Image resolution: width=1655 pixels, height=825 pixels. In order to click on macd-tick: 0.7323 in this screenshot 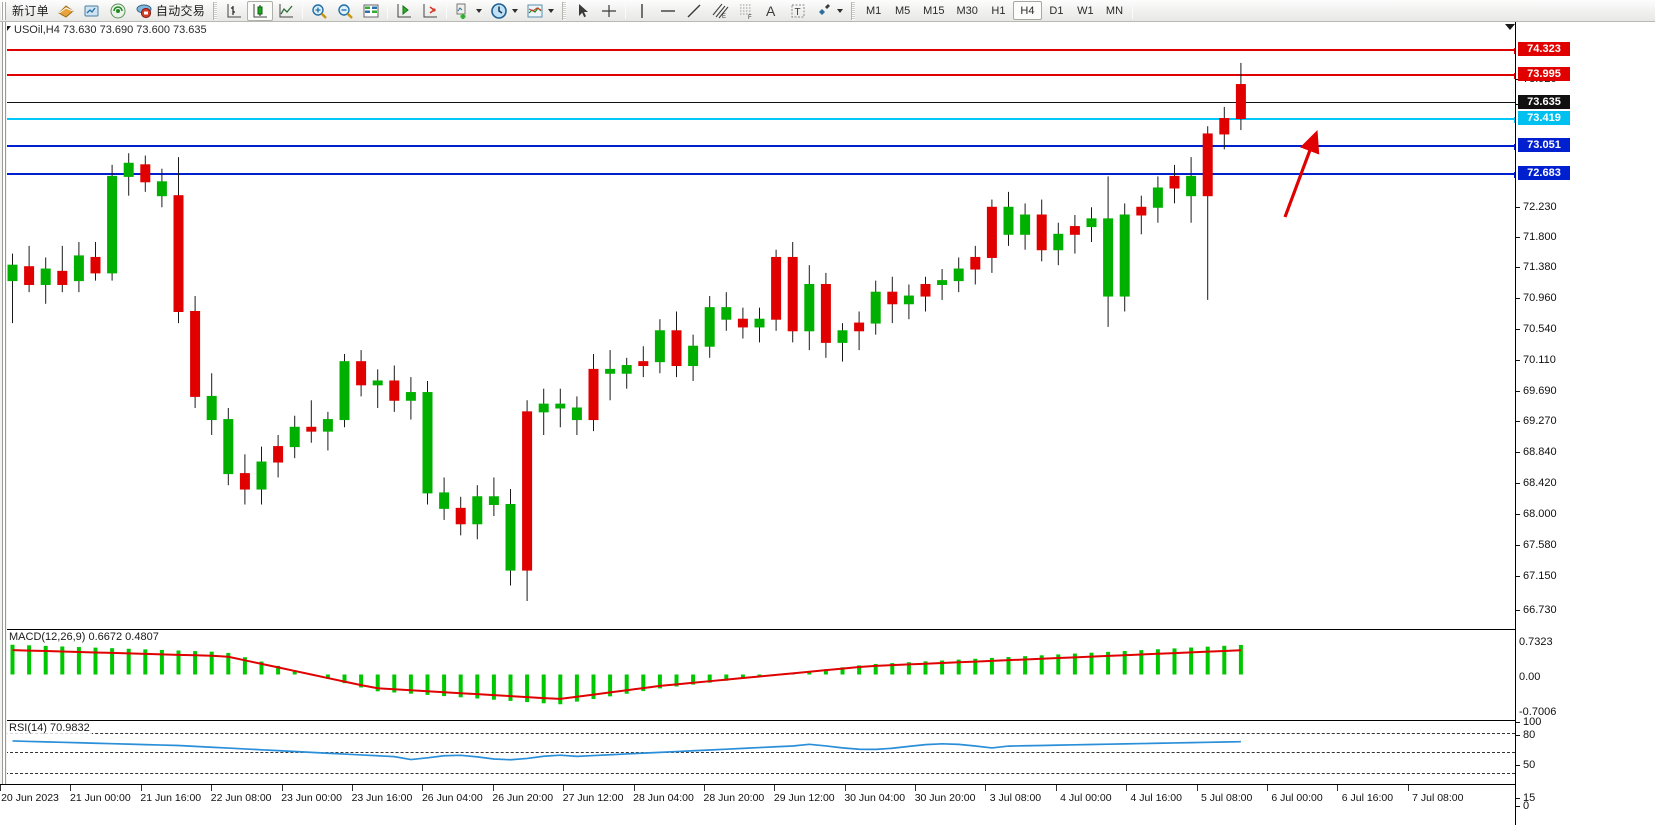, I will do `click(1536, 642)`.